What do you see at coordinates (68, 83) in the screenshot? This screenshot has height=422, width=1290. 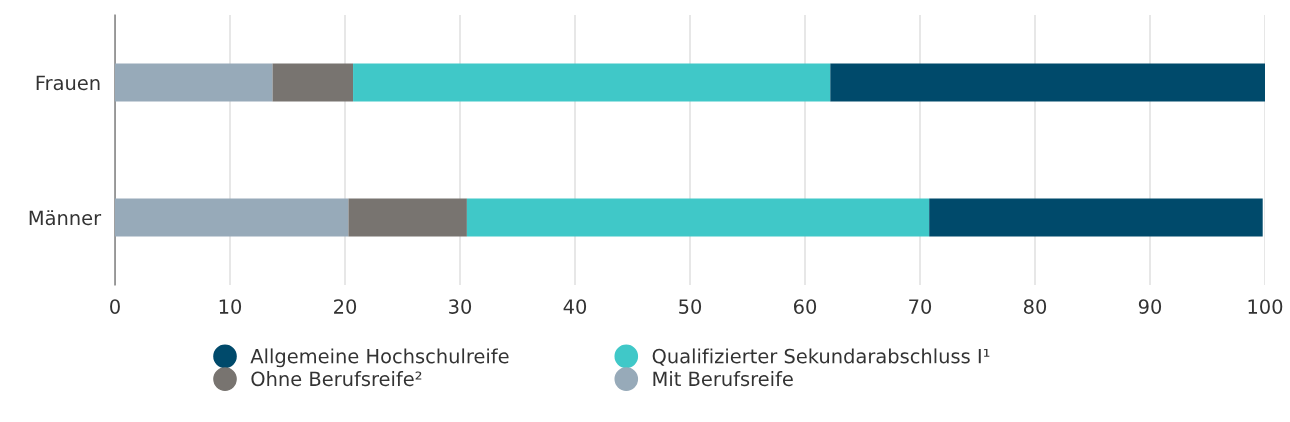 I see `y-tick-label: Frauen` at bounding box center [68, 83].